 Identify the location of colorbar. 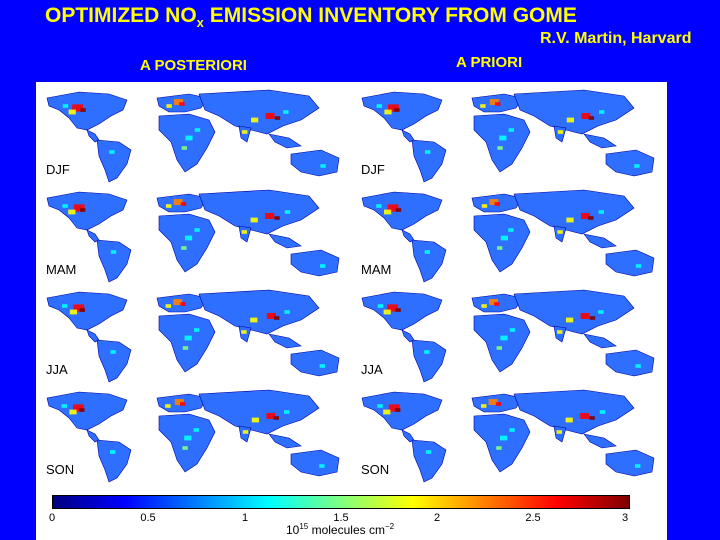
(341, 502).